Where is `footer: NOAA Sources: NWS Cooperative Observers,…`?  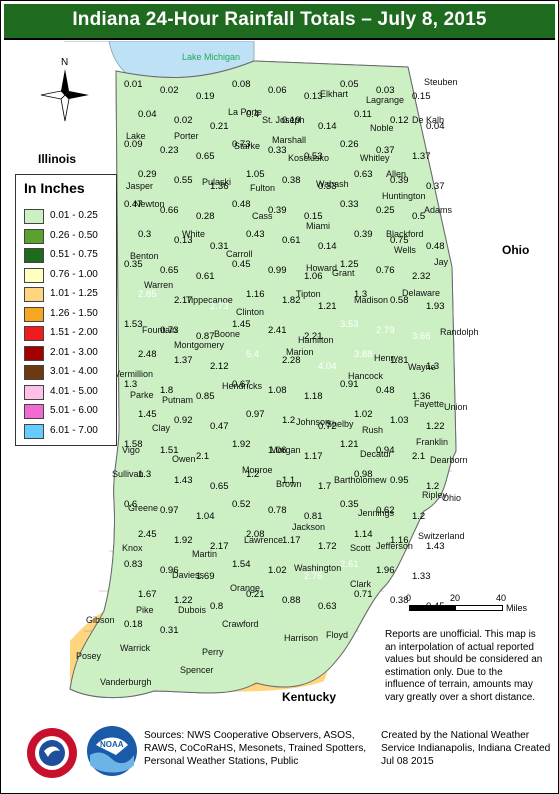
footer: NOAA Sources: NWS Cooperative Observers,… is located at coordinates (279, 753).